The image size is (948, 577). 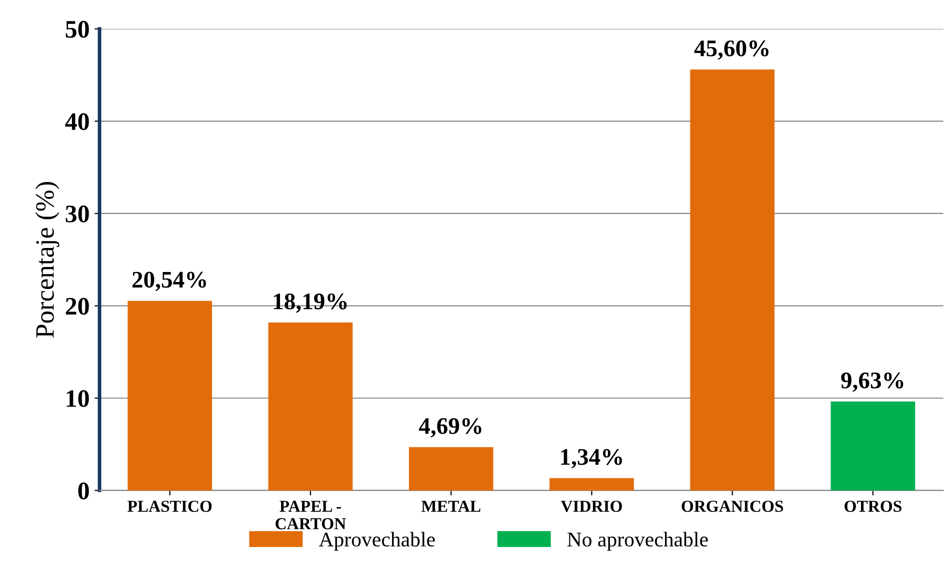 What do you see at coordinates (731, 50) in the screenshot?
I see `data-label: 45,60%` at bounding box center [731, 50].